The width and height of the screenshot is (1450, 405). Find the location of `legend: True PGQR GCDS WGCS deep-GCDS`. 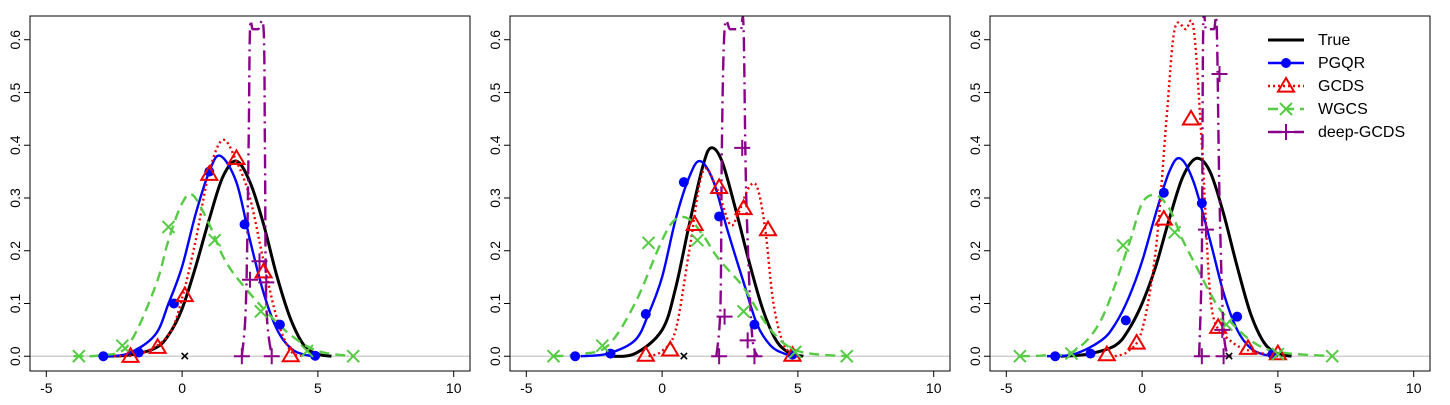

legend: True PGQR GCDS WGCS deep-GCDS is located at coordinates (1336, 86).